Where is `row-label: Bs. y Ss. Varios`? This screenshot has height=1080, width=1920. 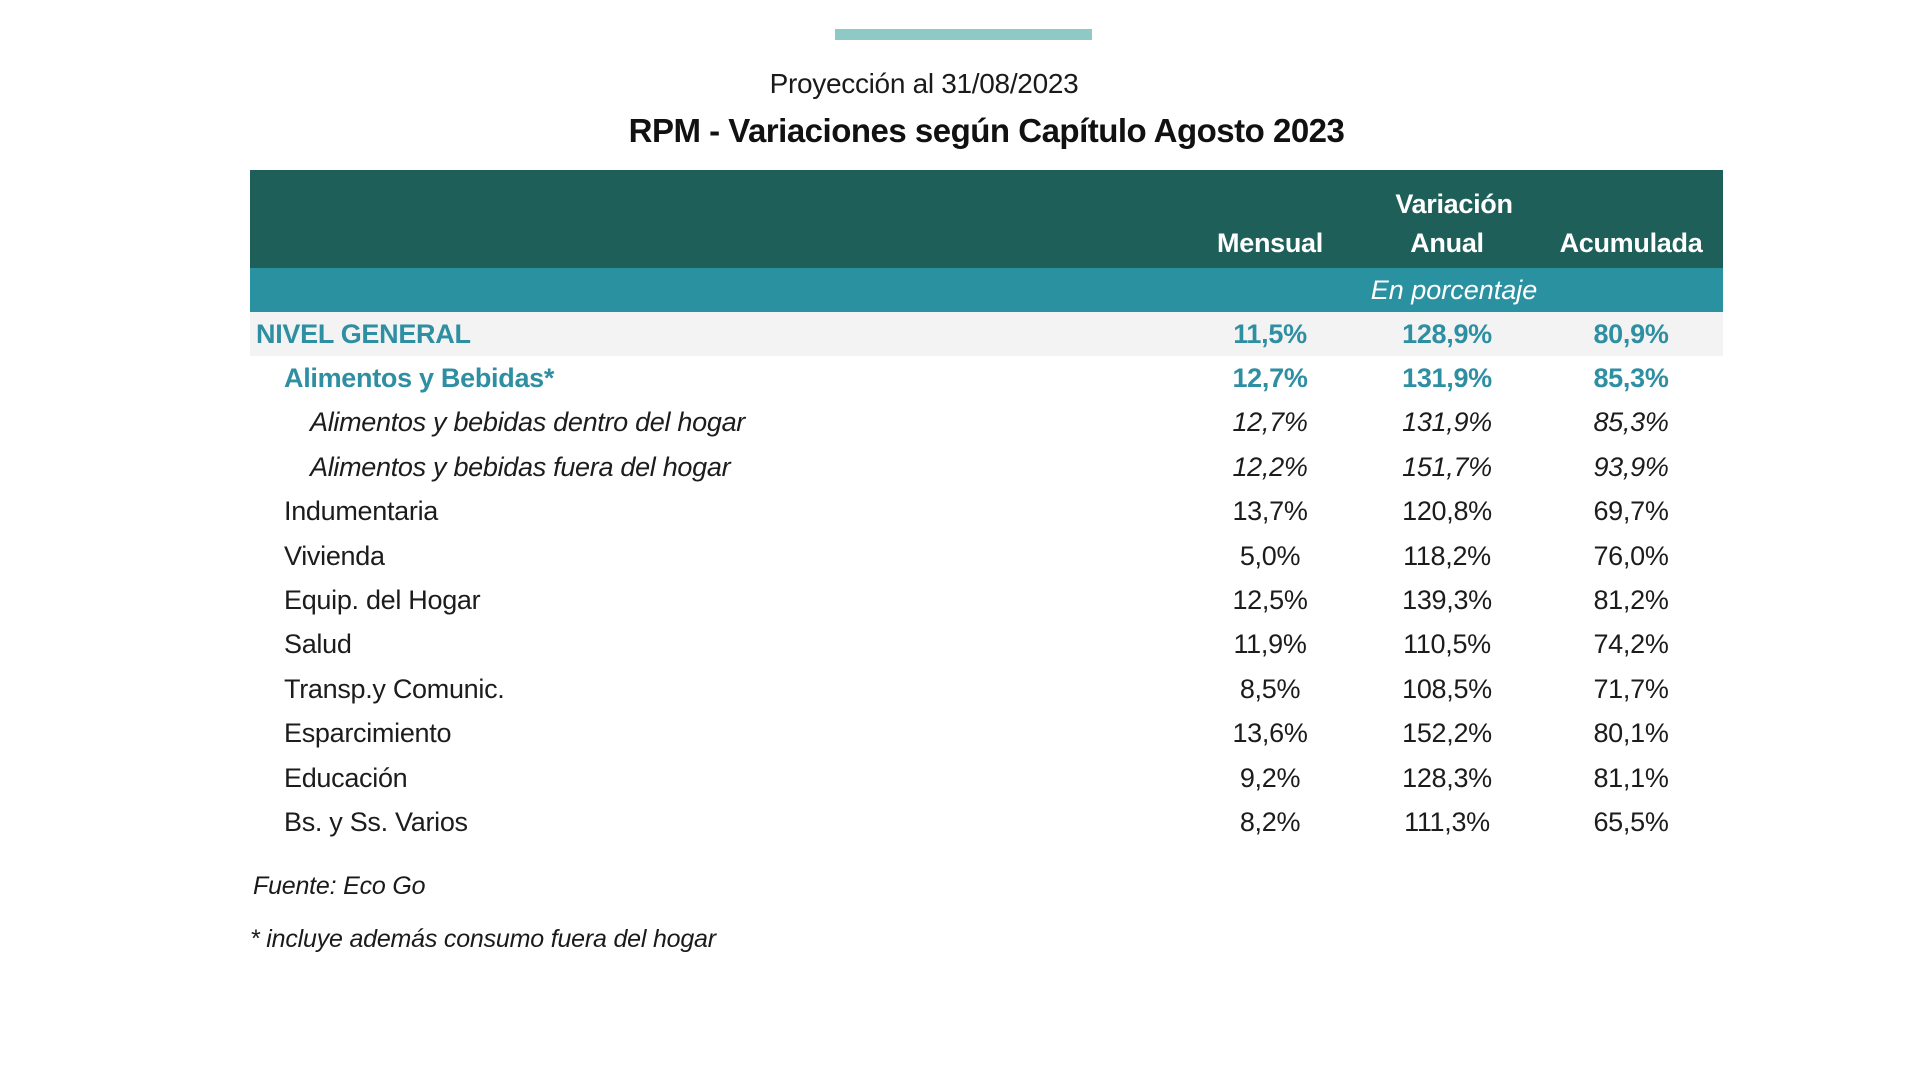 row-label: Bs. y Ss. Varios is located at coordinates (376, 821).